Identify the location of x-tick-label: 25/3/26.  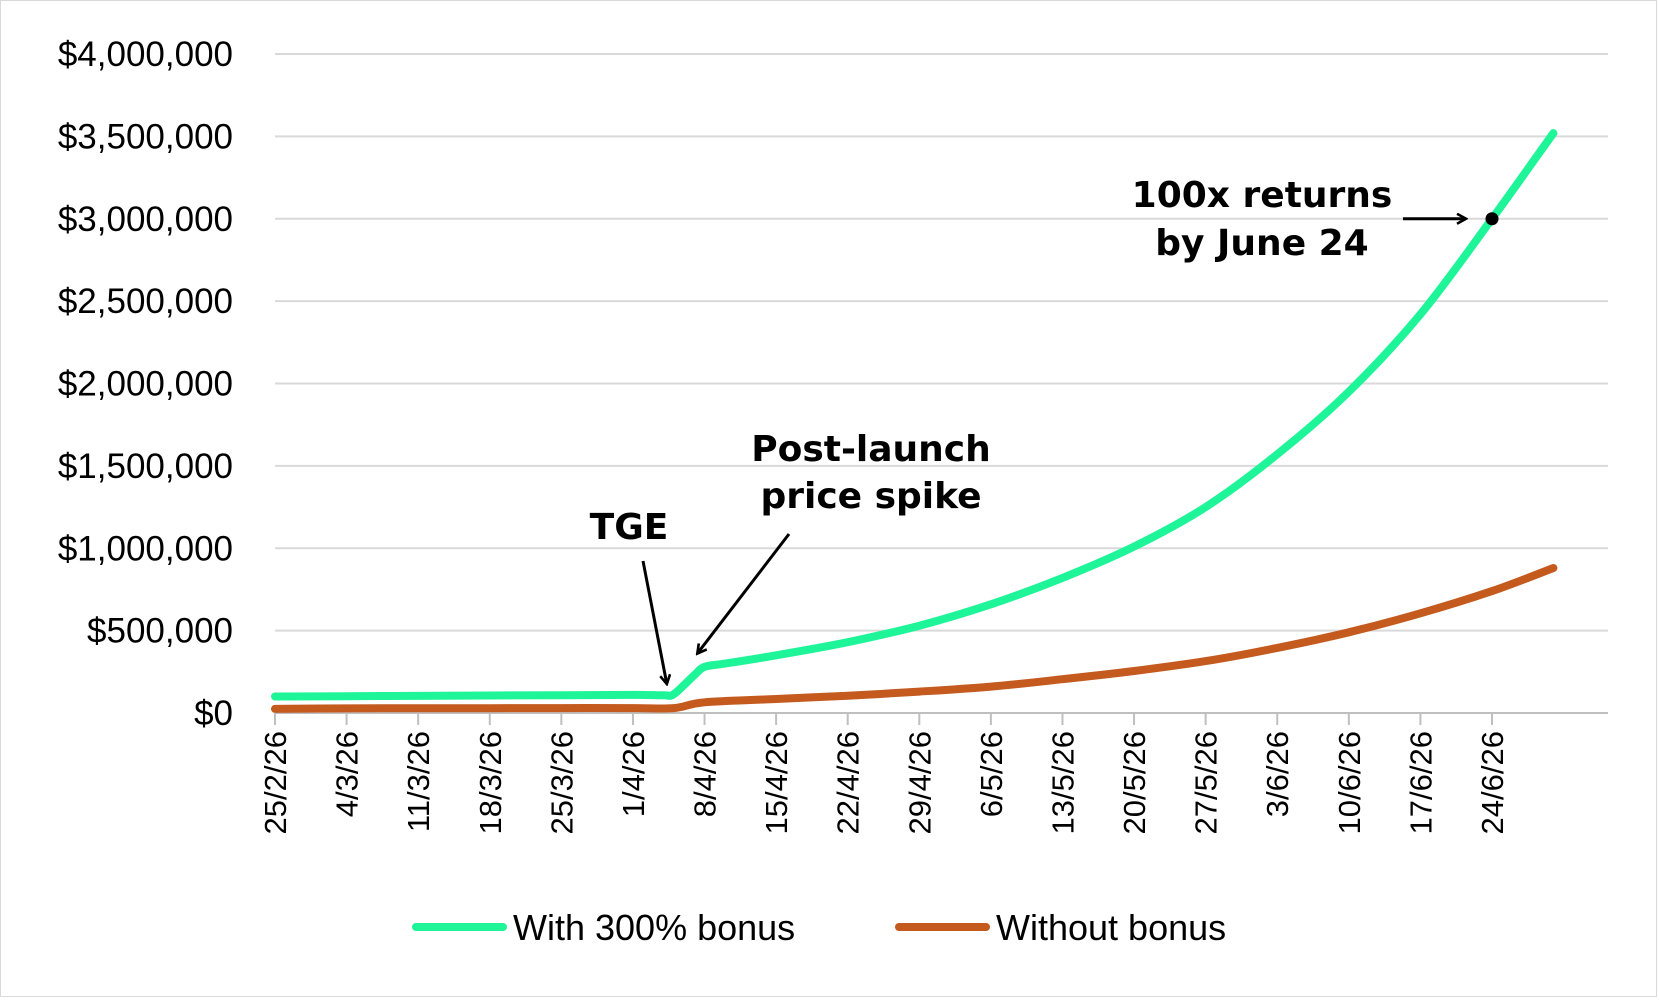
(561, 782).